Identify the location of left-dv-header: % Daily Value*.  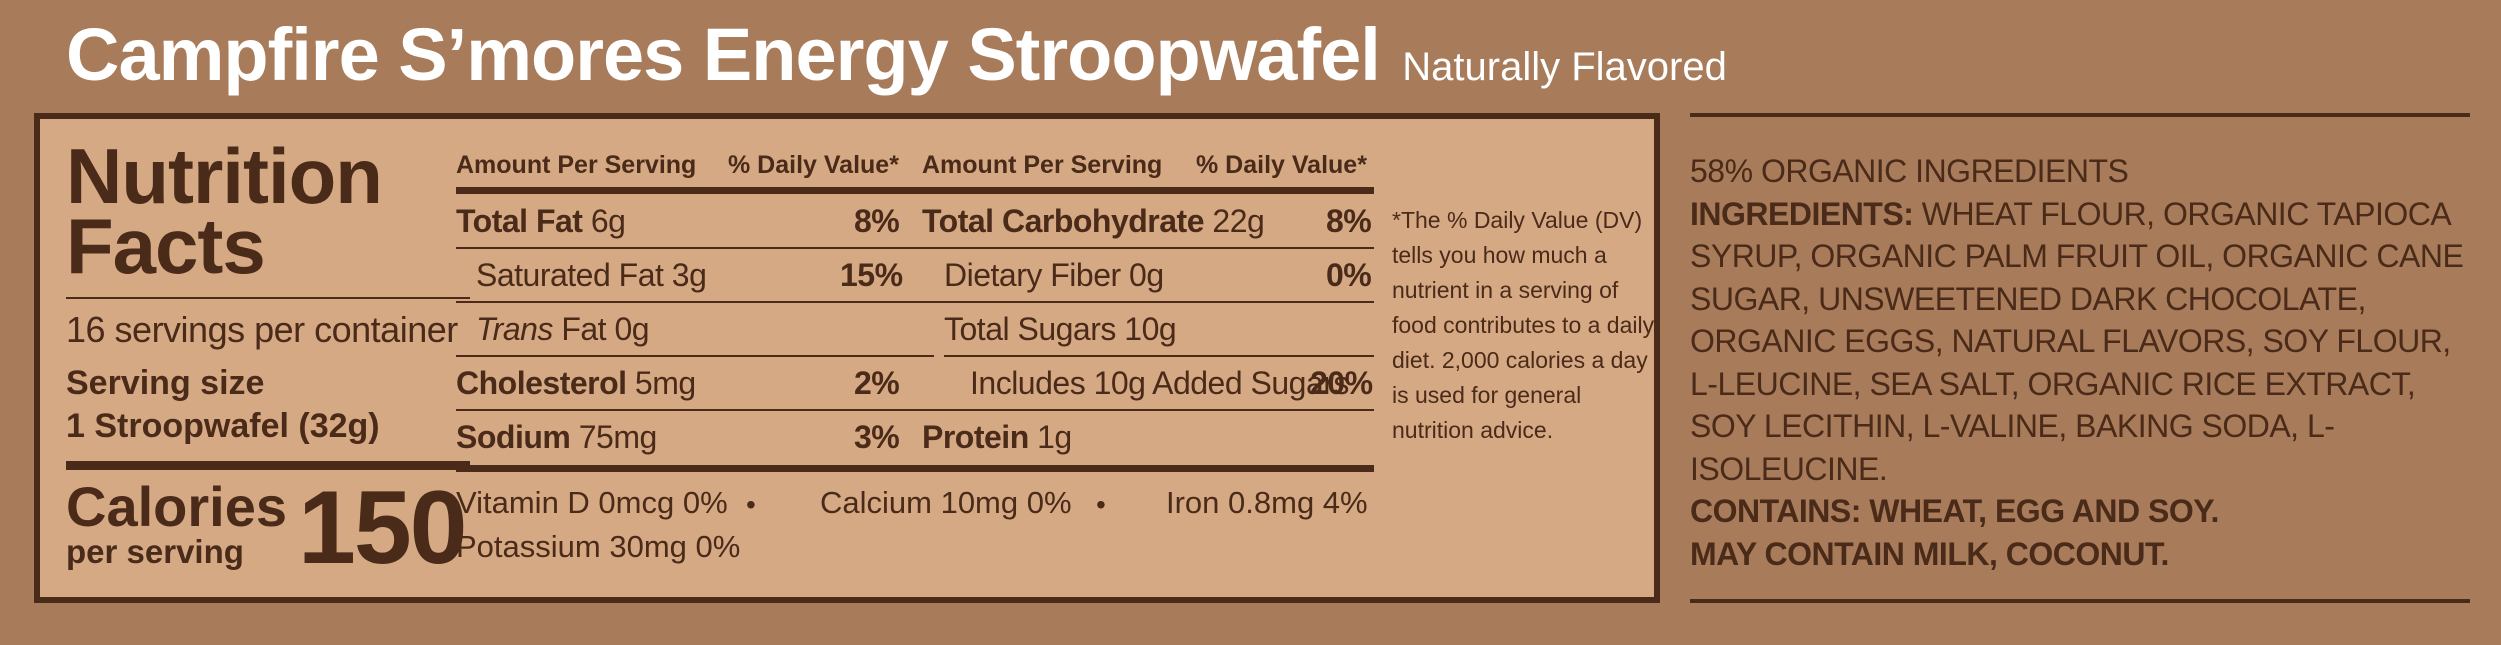
(813, 165).